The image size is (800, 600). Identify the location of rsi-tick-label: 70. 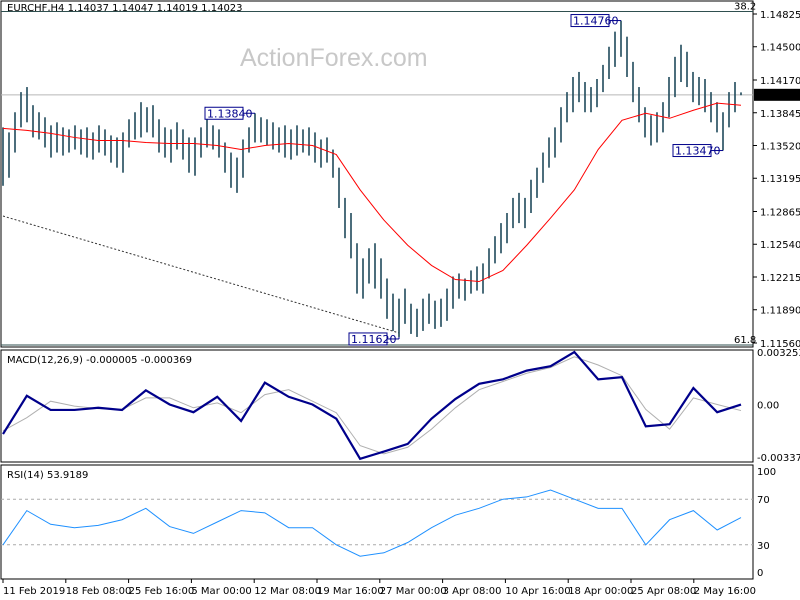
(763, 500).